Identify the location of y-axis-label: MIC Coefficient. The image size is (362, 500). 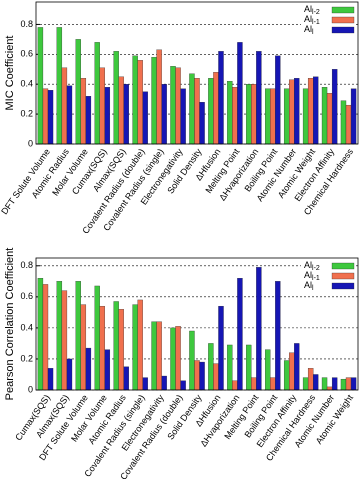
(10, 73).